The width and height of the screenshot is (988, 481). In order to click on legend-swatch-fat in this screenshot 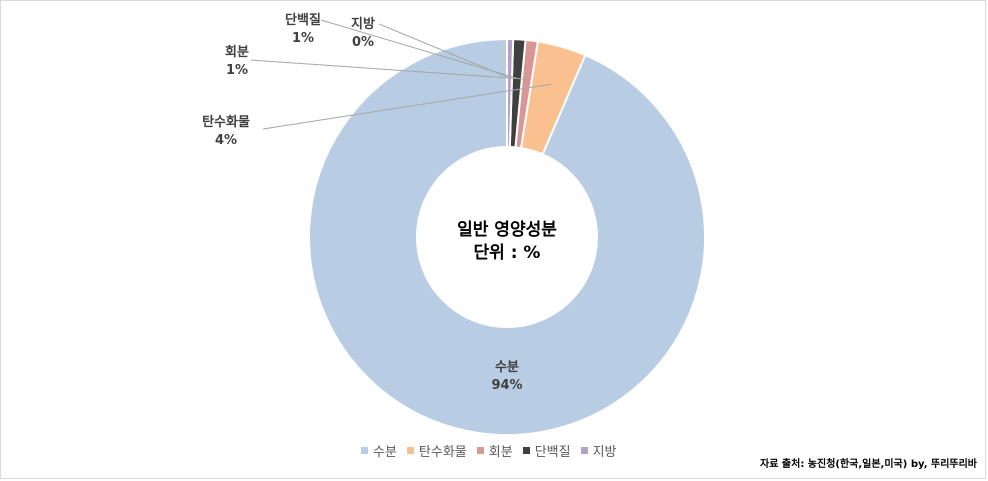, I will do `click(584, 450)`.